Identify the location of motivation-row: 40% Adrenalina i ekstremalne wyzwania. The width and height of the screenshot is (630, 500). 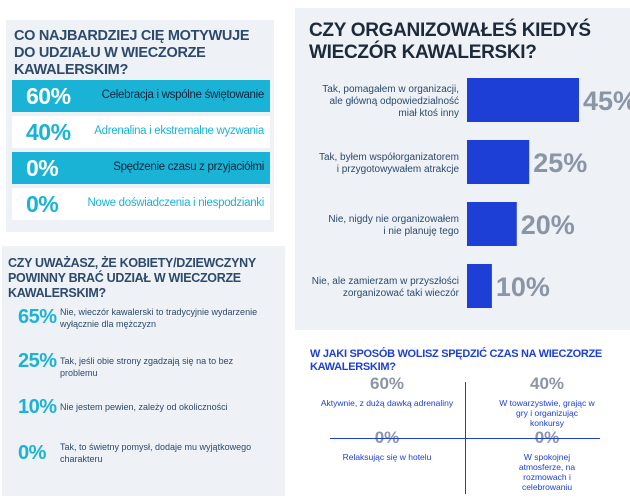
(141, 132).